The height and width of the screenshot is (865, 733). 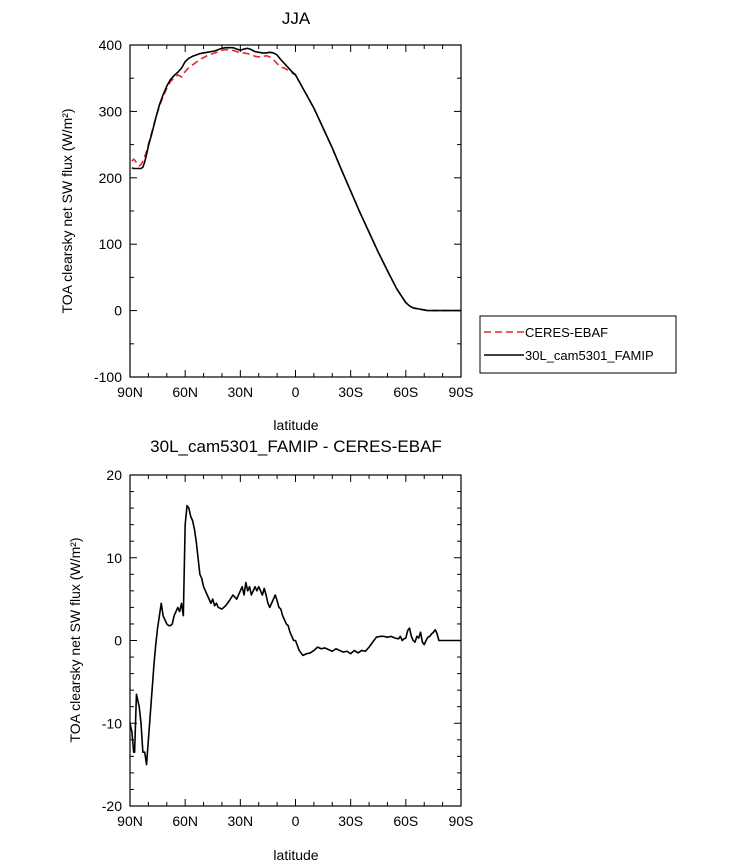 What do you see at coordinates (111, 178) in the screenshot?
I see `y-tick-label: 200` at bounding box center [111, 178].